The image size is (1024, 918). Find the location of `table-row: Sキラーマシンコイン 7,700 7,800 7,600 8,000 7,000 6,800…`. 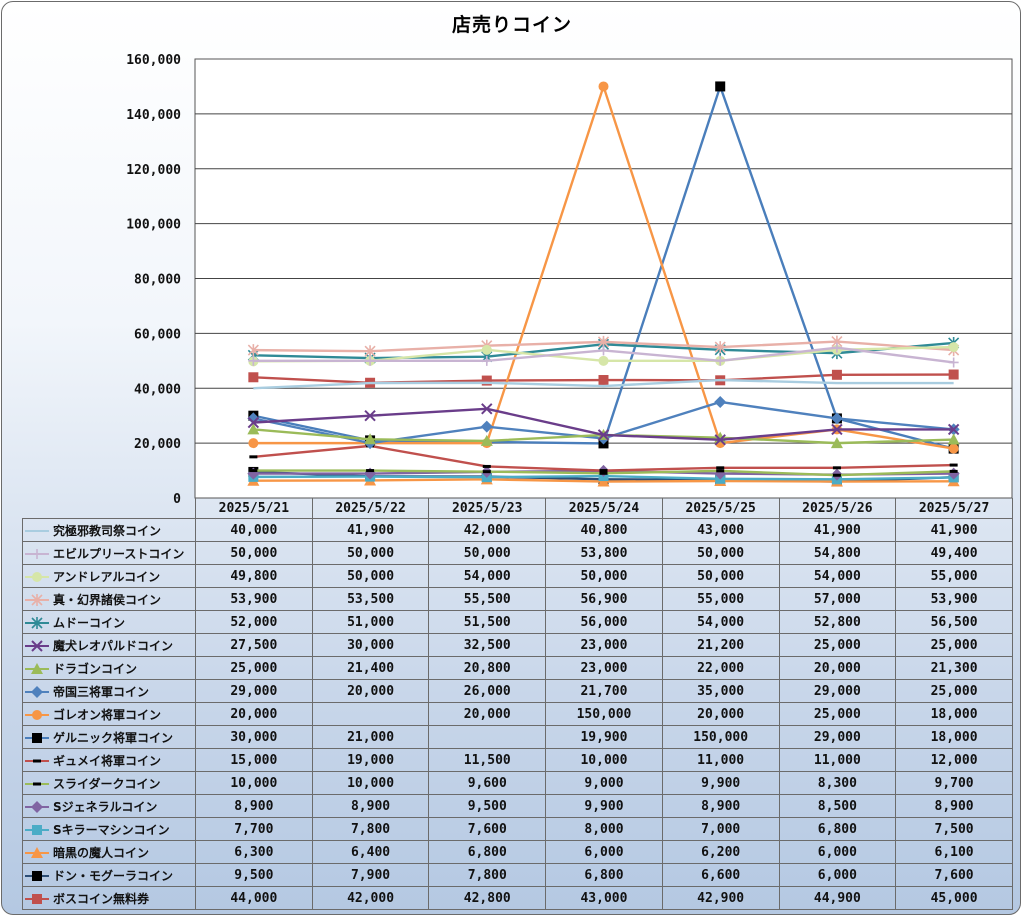

table-row: Sキラーマシンコイン 7,700 7,800 7,600 8,000 7,000 6,800… is located at coordinates (517, 829).